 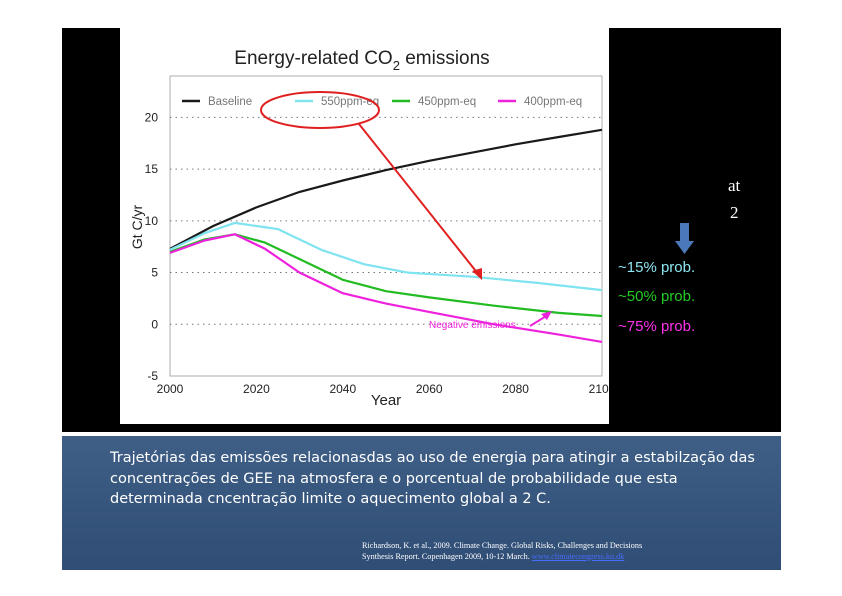 I want to click on x-tick-label: 2100, so click(x=599, y=389).